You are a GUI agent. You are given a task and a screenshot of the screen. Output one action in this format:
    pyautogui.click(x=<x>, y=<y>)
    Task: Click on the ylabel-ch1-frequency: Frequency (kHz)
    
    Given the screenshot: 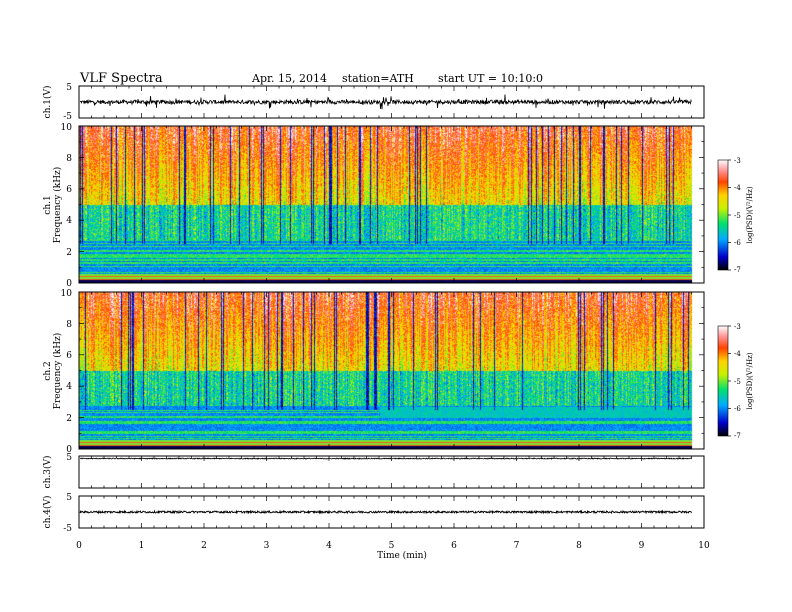 What is the action you would take?
    pyautogui.click(x=57, y=205)
    